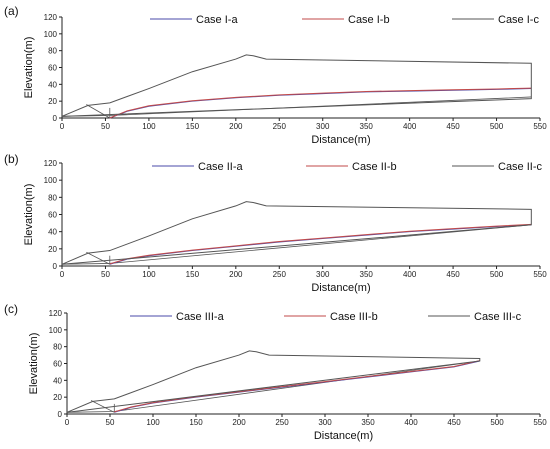 The height and width of the screenshot is (449, 550). I want to click on legend-label: Case III-a, so click(200, 317).